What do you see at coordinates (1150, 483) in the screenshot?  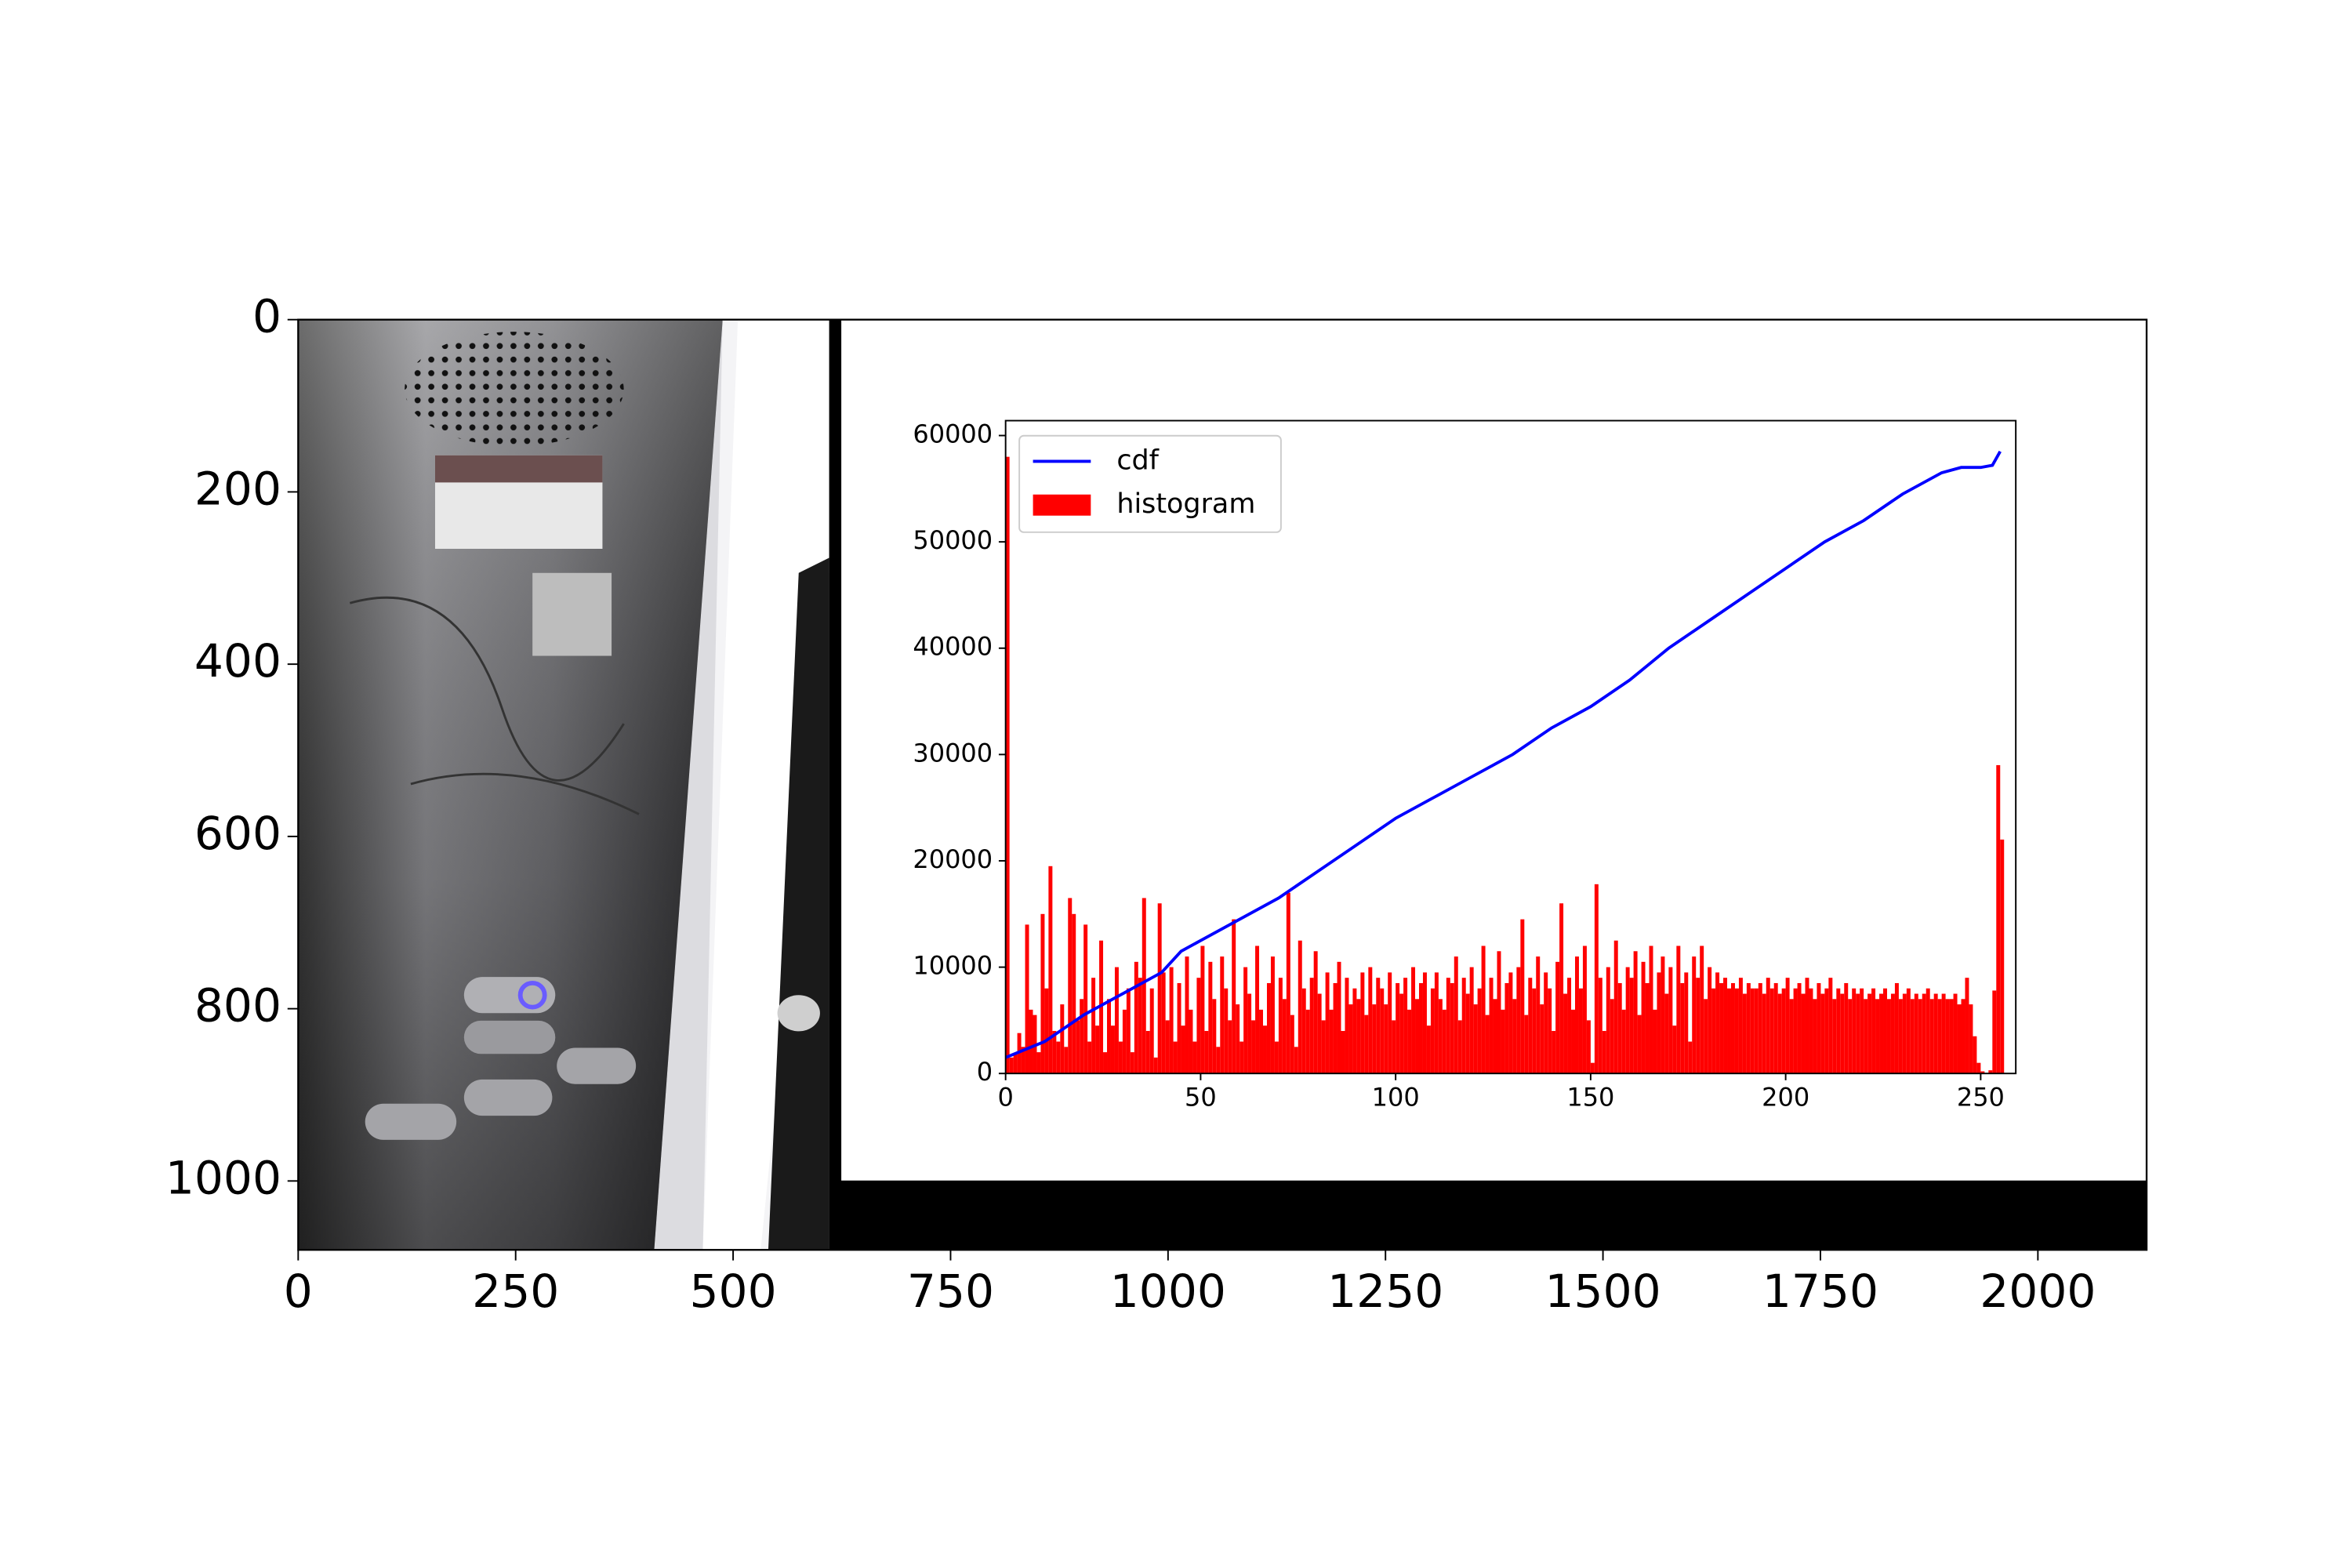 I see `legend: cdf histogram` at bounding box center [1150, 483].